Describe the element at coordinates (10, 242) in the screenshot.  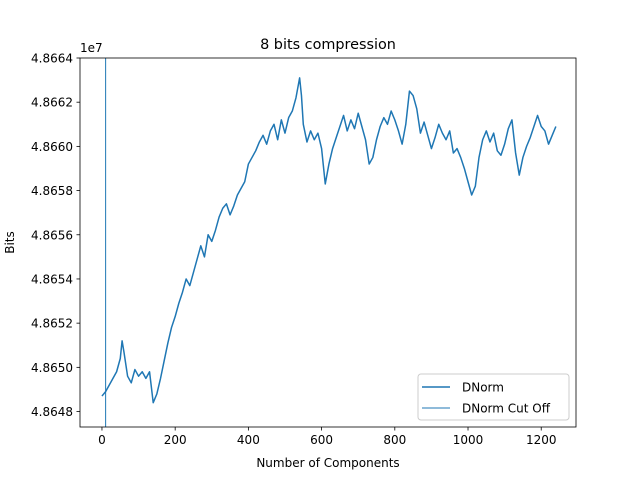
I see `y-axis-label: Bits` at that location.